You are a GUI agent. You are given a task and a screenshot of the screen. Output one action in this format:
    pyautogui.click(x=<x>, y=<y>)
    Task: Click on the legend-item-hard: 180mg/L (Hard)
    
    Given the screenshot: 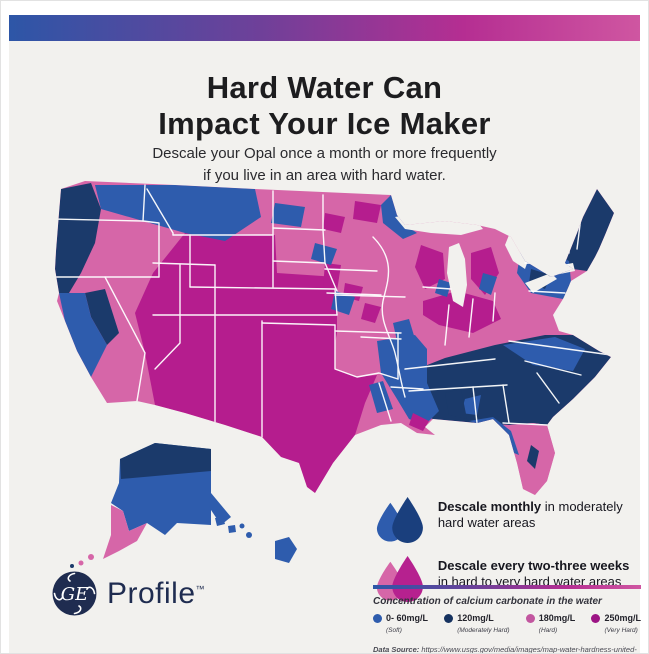 What is the action you would take?
    pyautogui.click(x=550, y=624)
    